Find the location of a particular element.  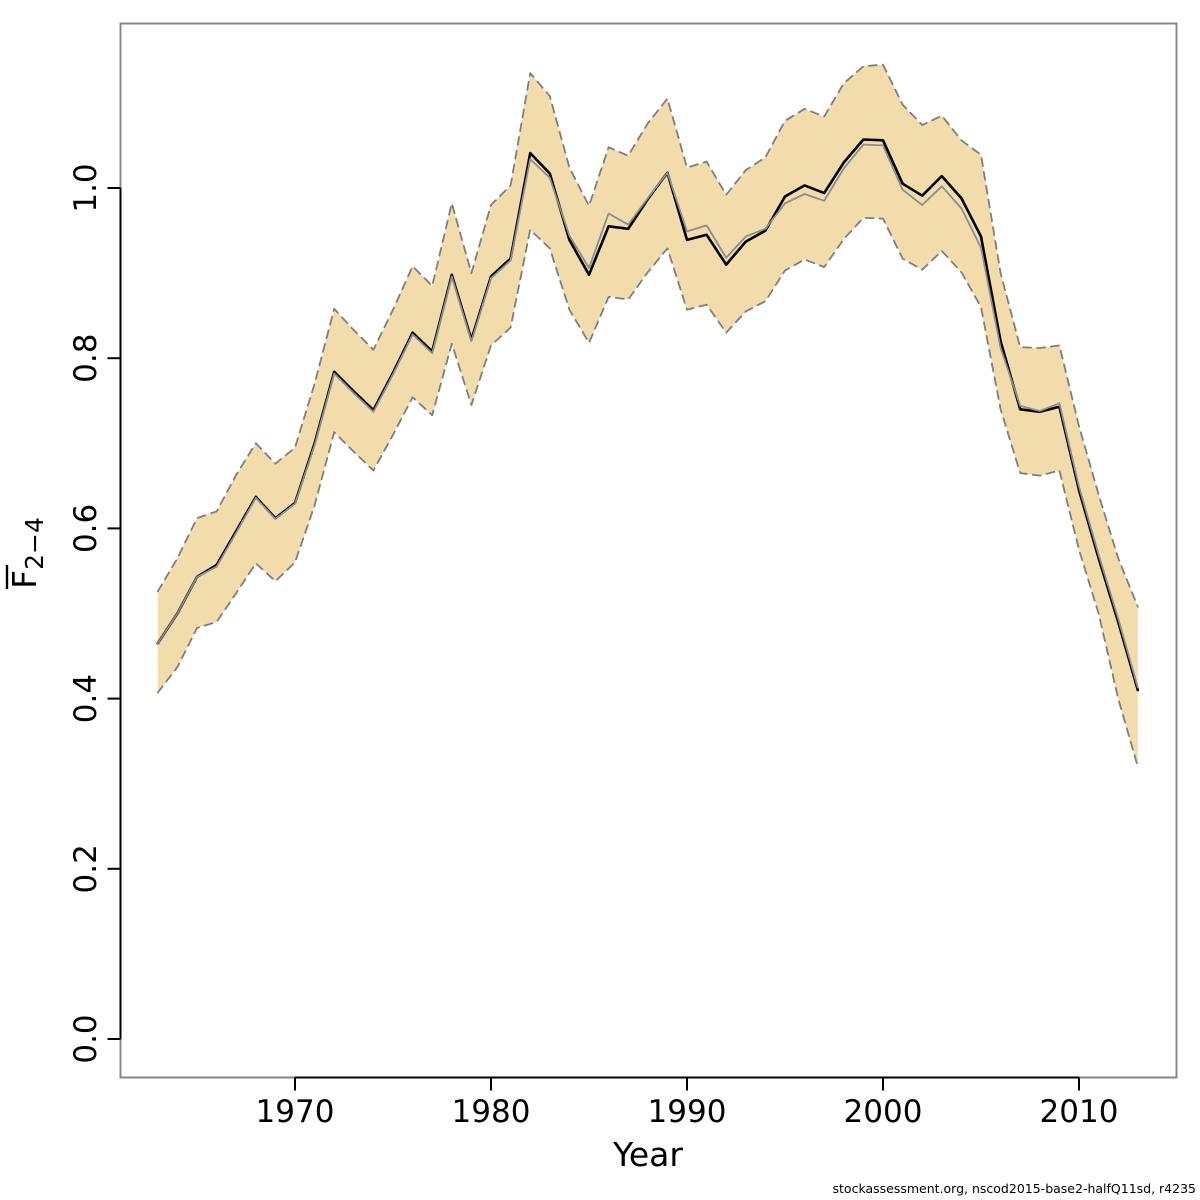

y-axis-title-subscript: 2−4 is located at coordinates (34, 543).